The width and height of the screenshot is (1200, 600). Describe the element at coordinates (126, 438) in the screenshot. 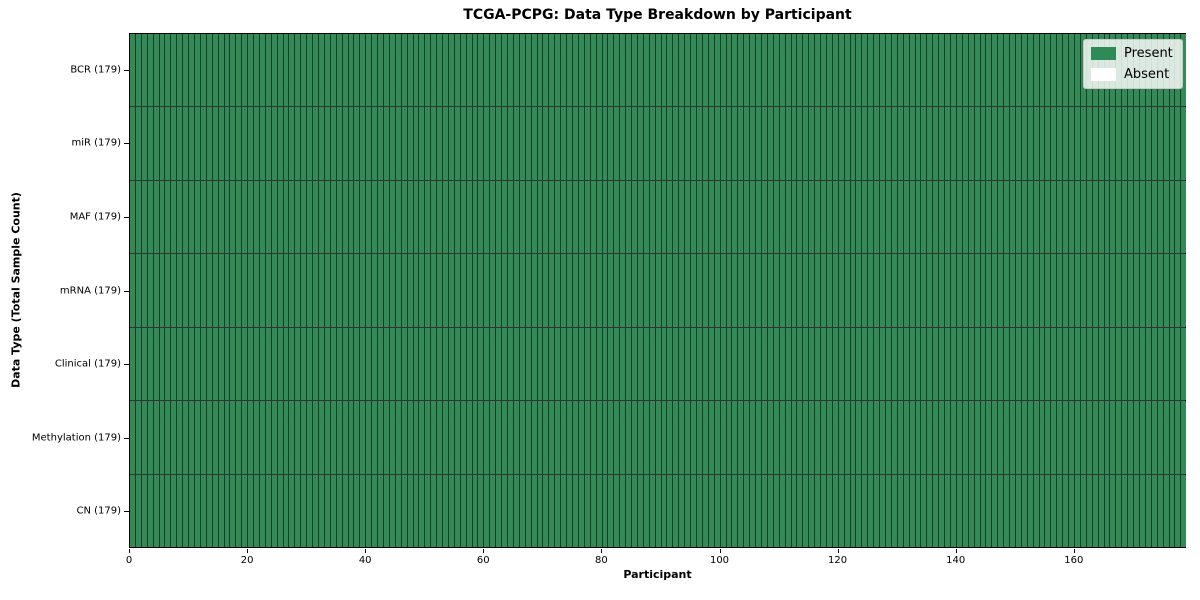

I see `y-tick-mark` at that location.